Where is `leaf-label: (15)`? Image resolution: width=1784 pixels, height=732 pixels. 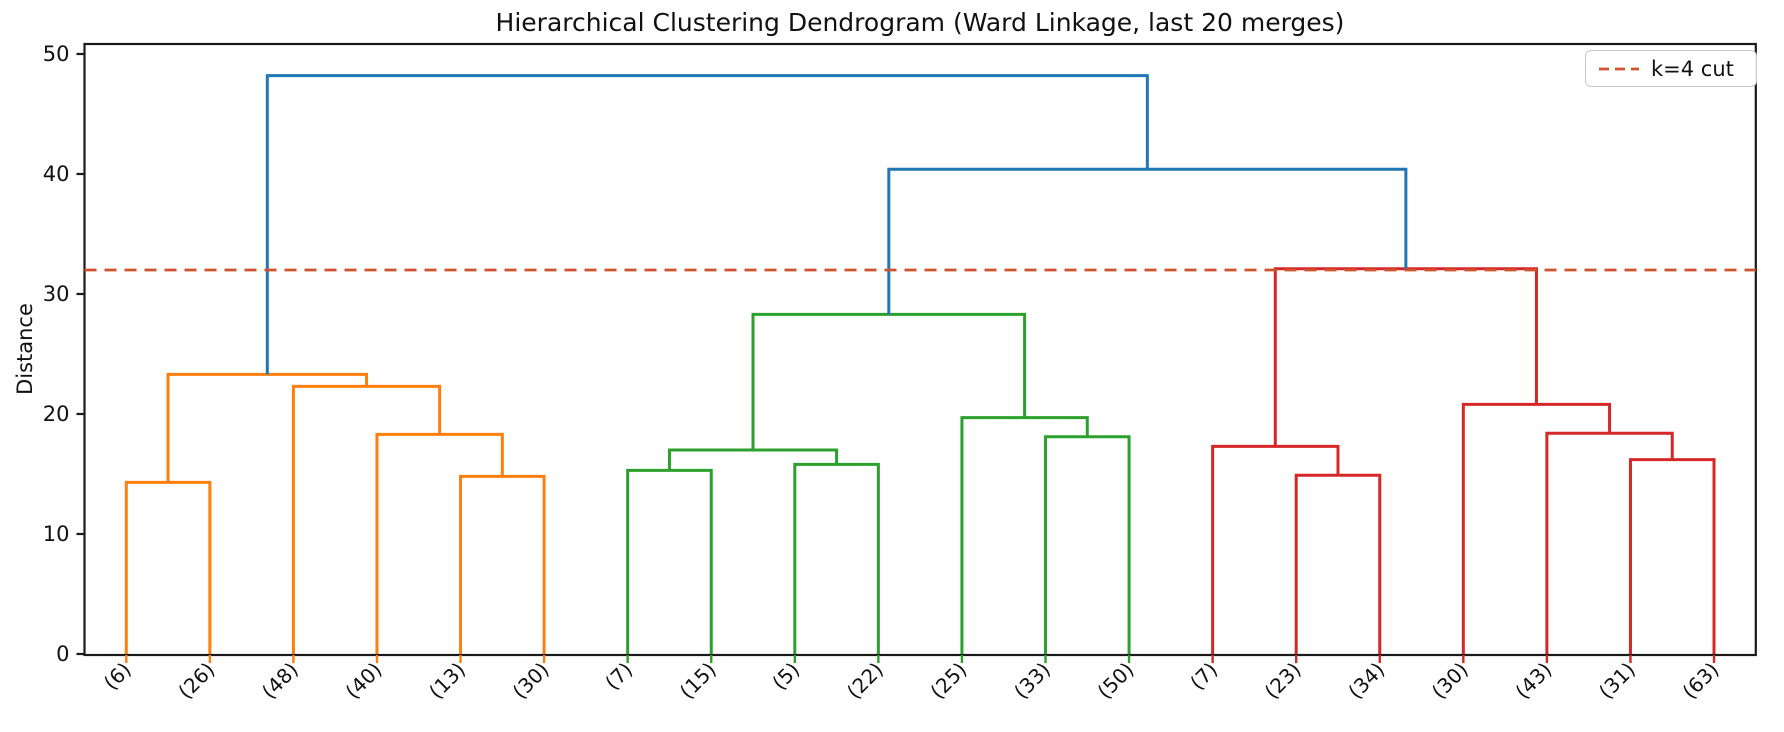 leaf-label: (15) is located at coordinates (698, 681).